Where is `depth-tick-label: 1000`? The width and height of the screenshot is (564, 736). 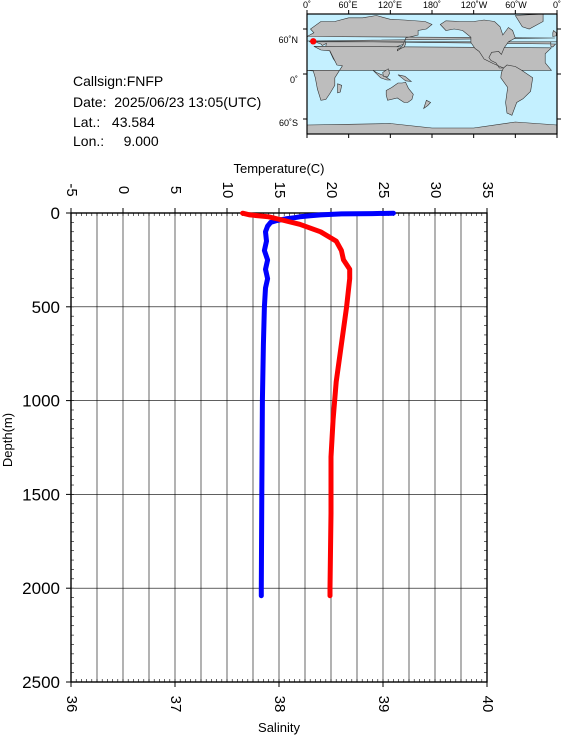 depth-tick-label: 1000 is located at coordinates (41, 401).